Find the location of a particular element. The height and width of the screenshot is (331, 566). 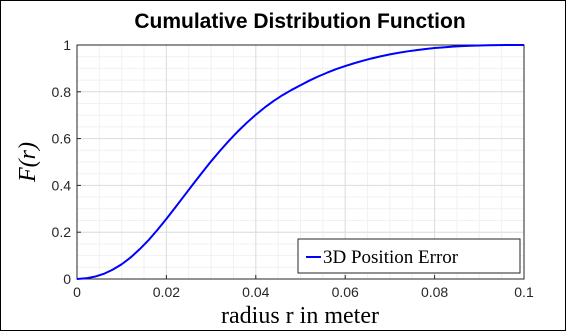

legend-box is located at coordinates (409, 256).